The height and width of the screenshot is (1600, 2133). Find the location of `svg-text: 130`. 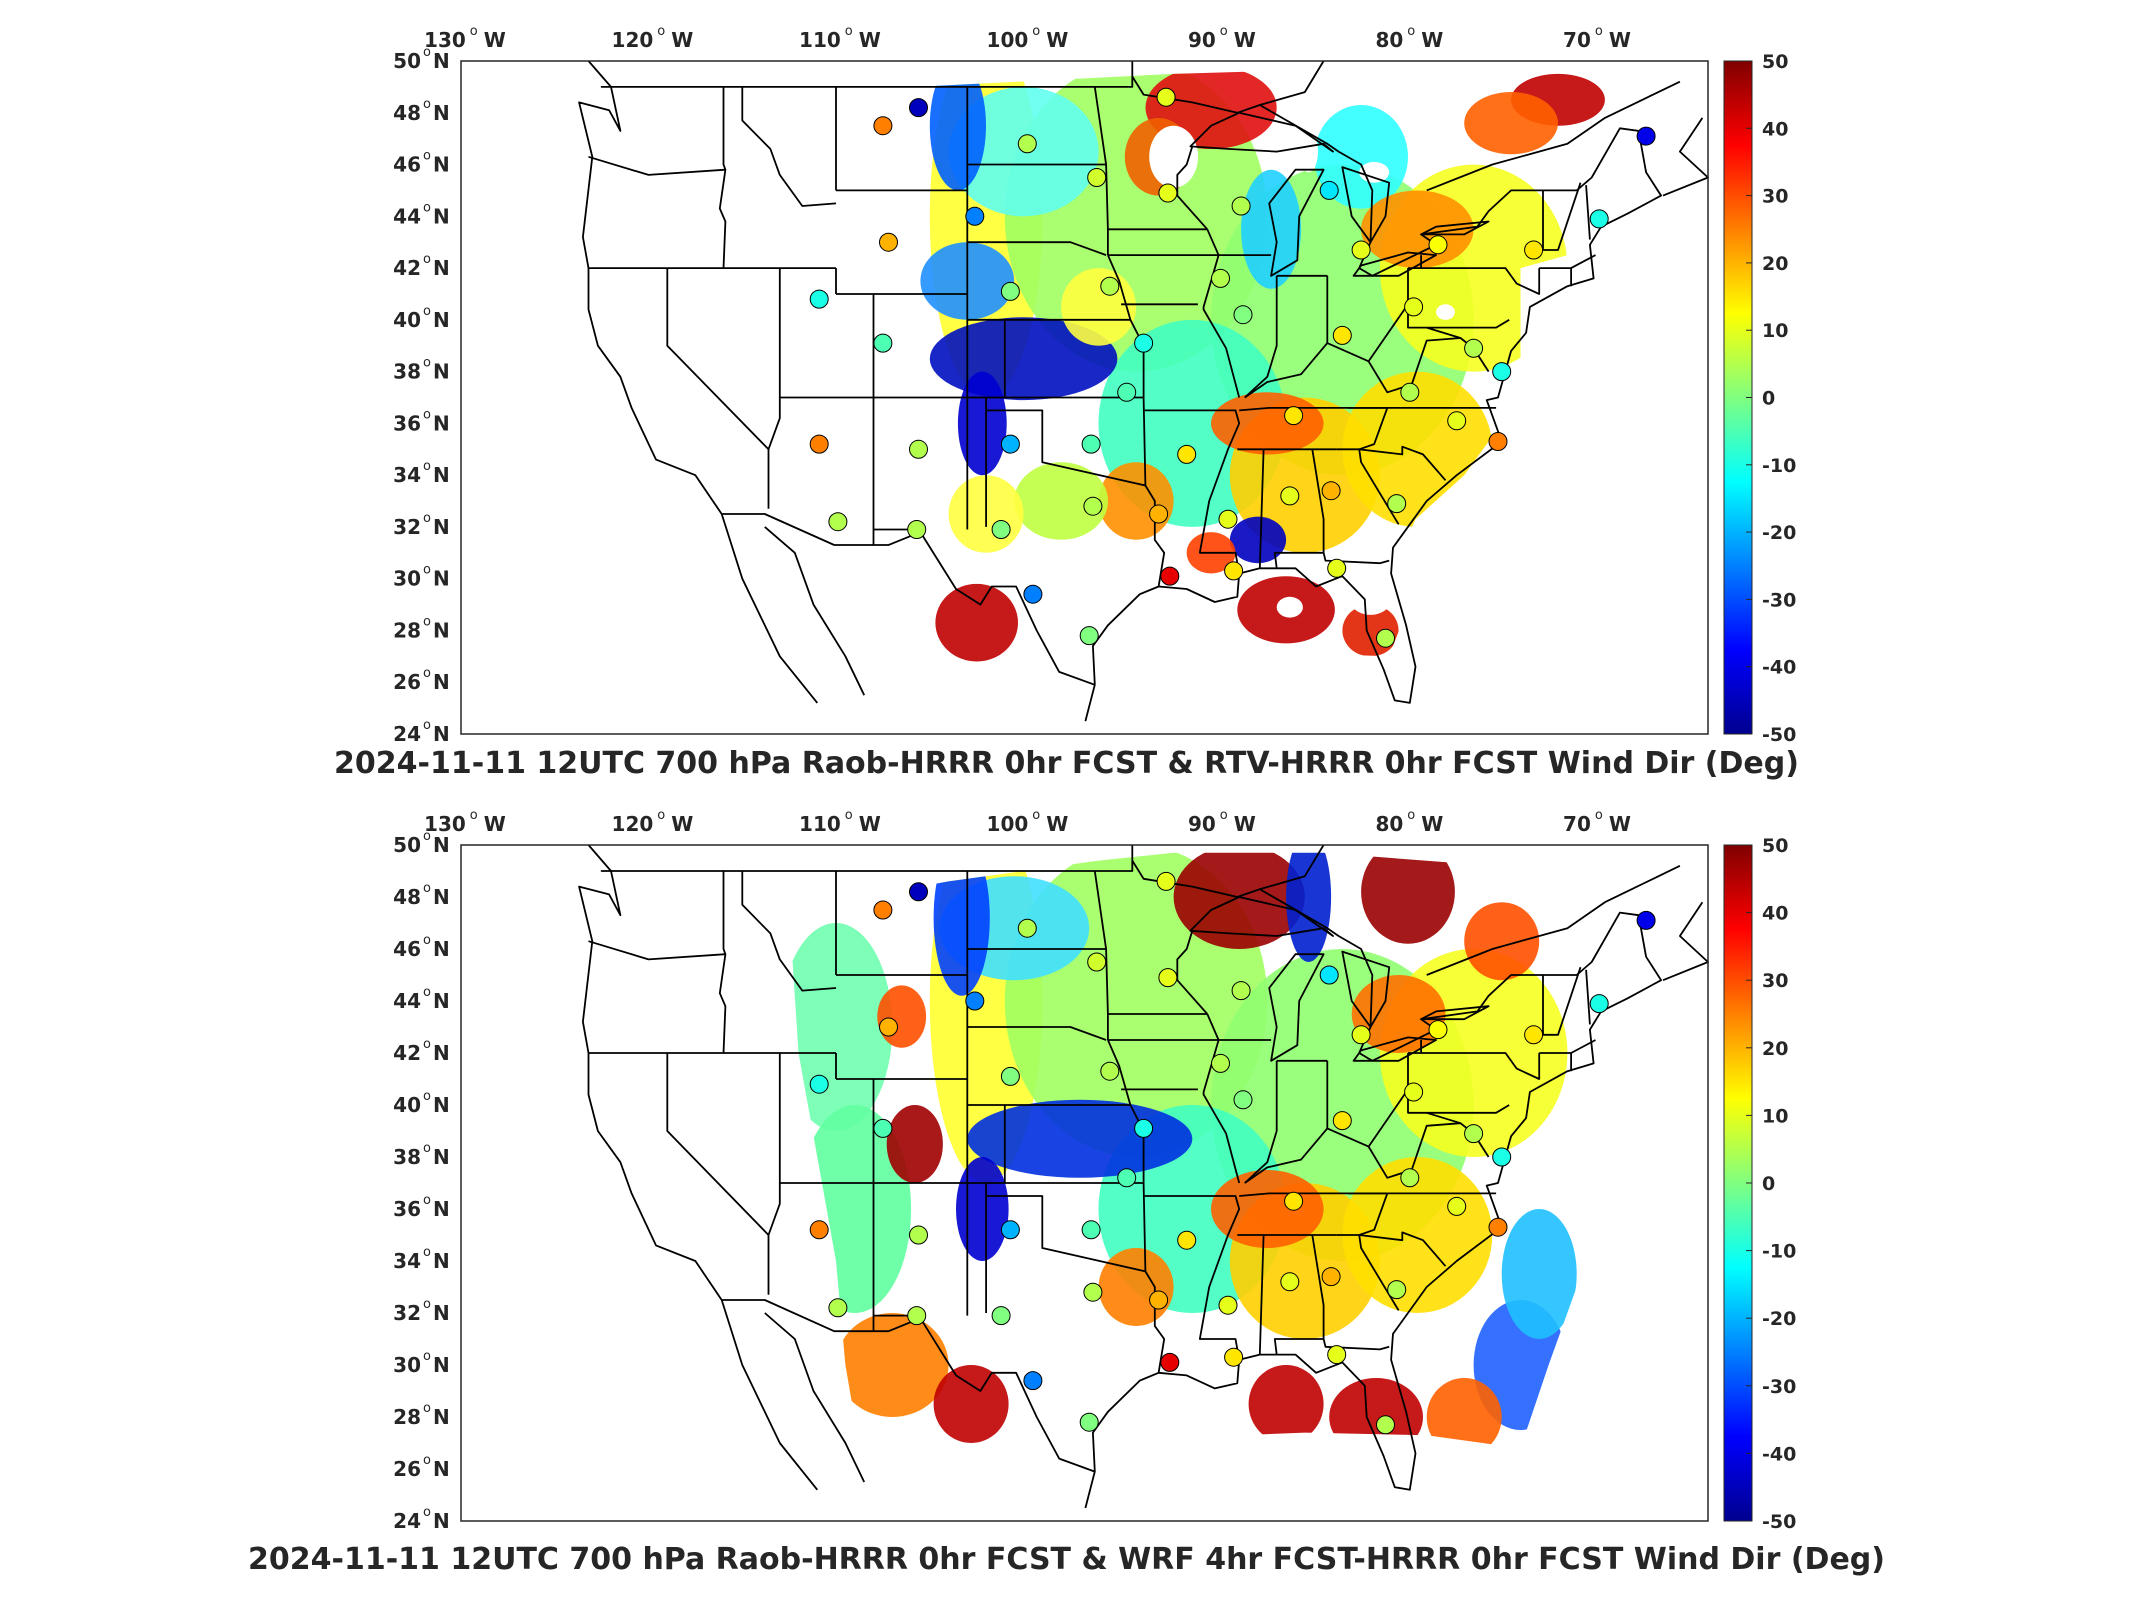

svg-text: 130 is located at coordinates (445, 40).